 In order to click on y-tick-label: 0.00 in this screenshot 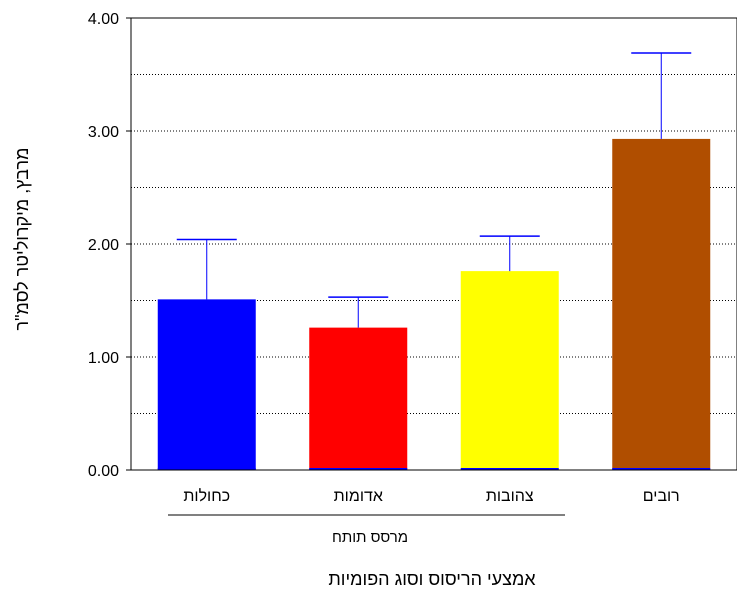, I will do `click(103, 471)`.